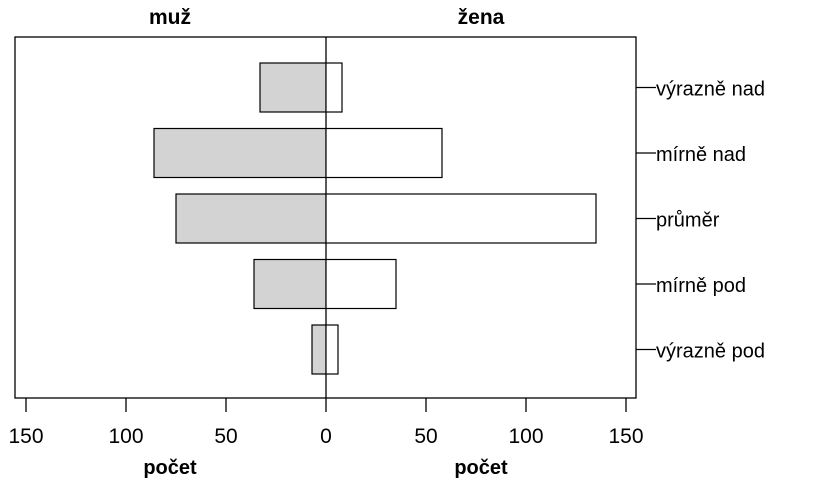 The width and height of the screenshot is (817, 482). Describe the element at coordinates (688, 221) in the screenshot. I see `category-label-prumer: průměr` at that location.